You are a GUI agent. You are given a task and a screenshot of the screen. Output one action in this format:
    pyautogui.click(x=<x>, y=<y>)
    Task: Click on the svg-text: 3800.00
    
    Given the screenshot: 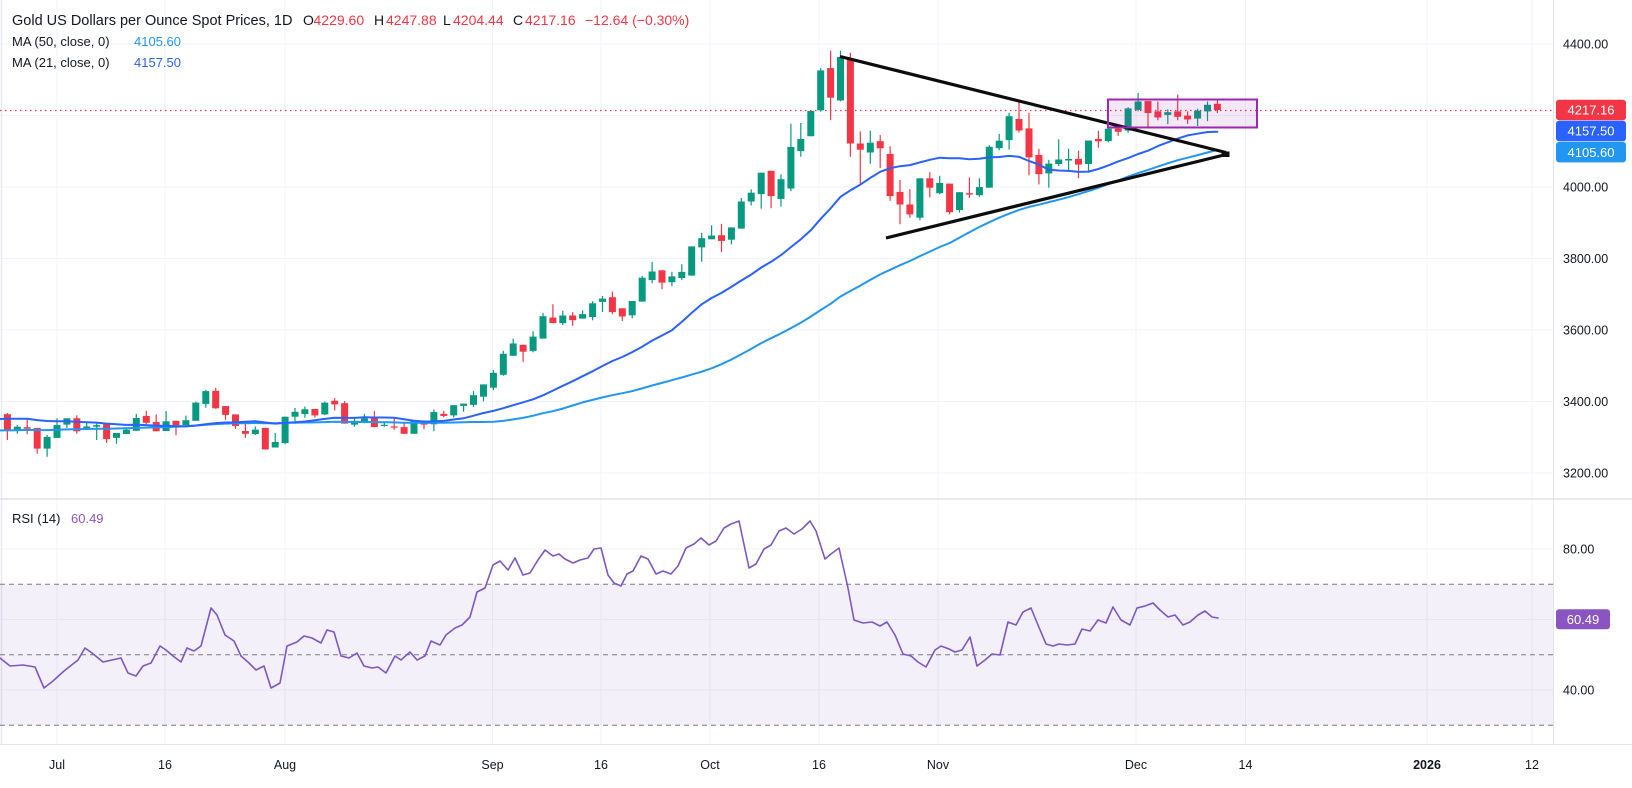 What is the action you would take?
    pyautogui.click(x=1585, y=259)
    